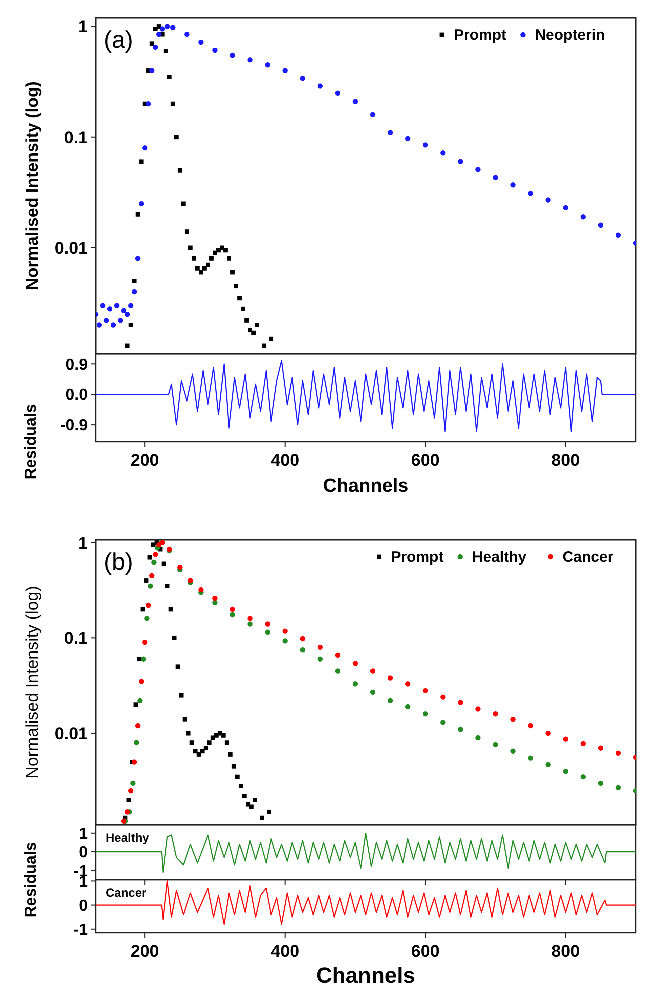 The image size is (648, 990). What do you see at coordinates (588, 557) in the screenshot?
I see `legend-label: Cancer` at bounding box center [588, 557].